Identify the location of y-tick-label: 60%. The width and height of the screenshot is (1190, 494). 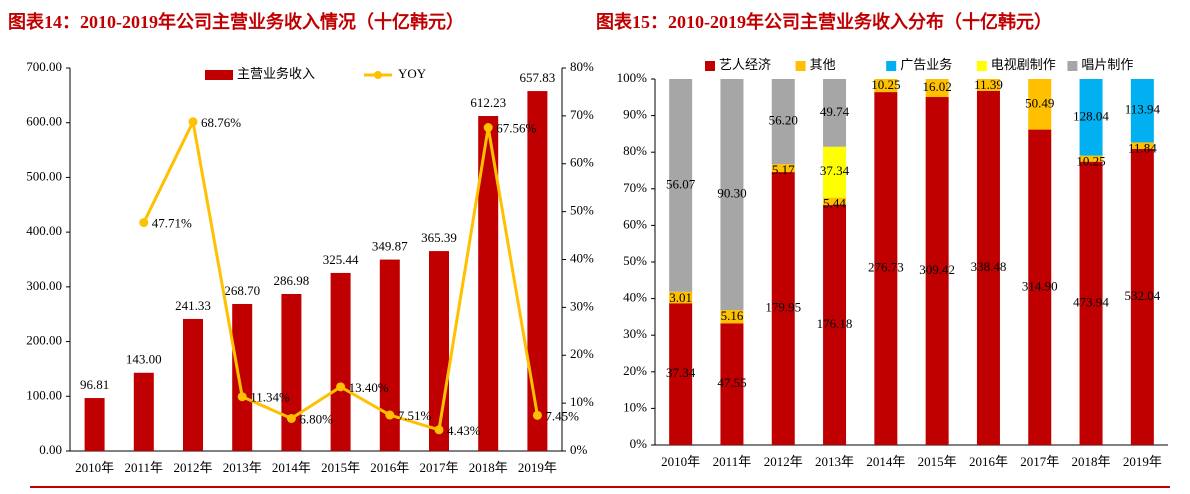
(635, 223).